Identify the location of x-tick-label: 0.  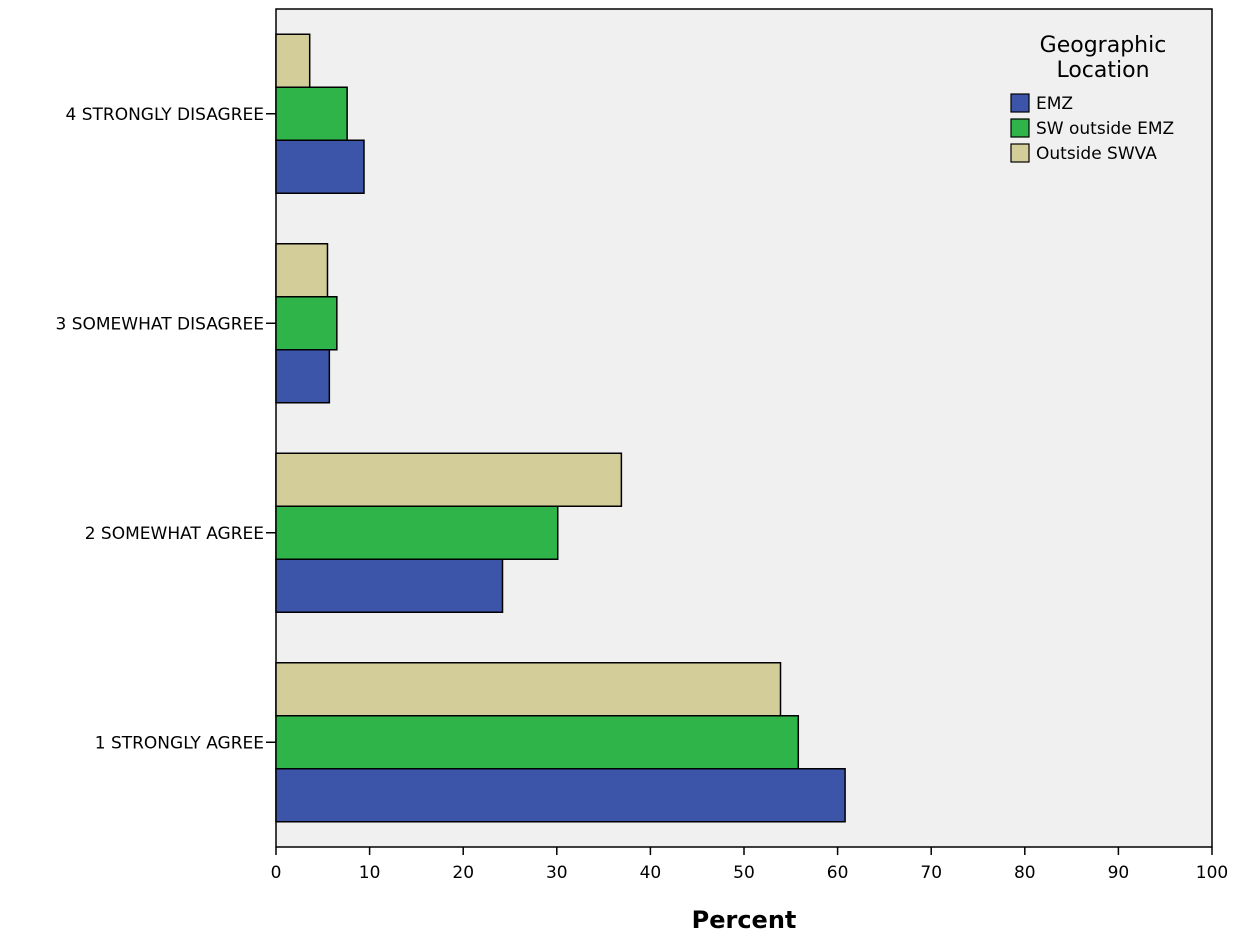
(276, 873).